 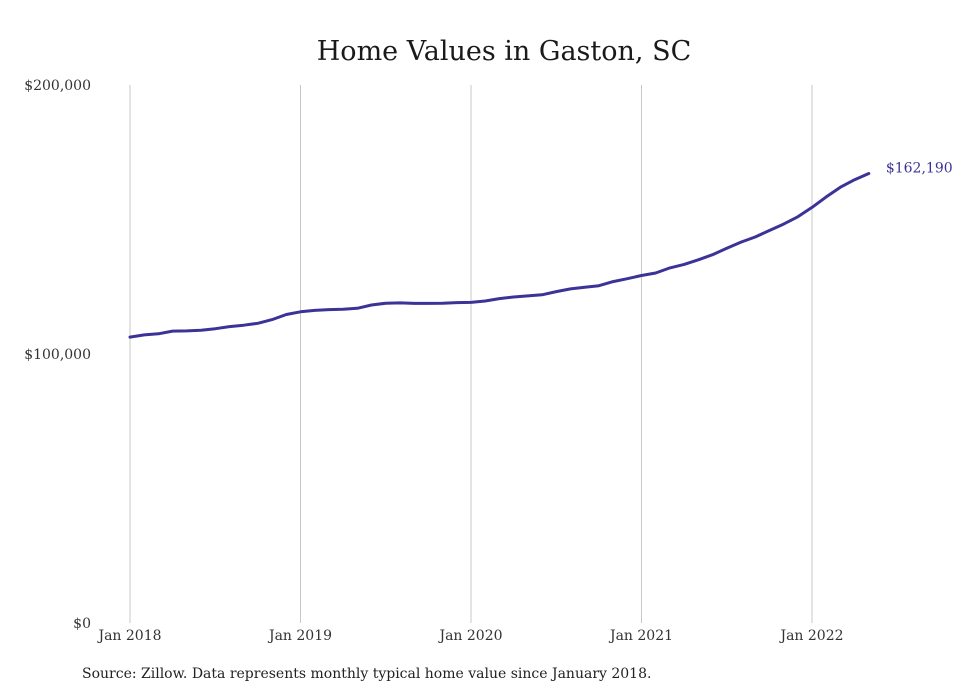 I want to click on x-tick-label: Jan 2020, so click(x=469, y=636).